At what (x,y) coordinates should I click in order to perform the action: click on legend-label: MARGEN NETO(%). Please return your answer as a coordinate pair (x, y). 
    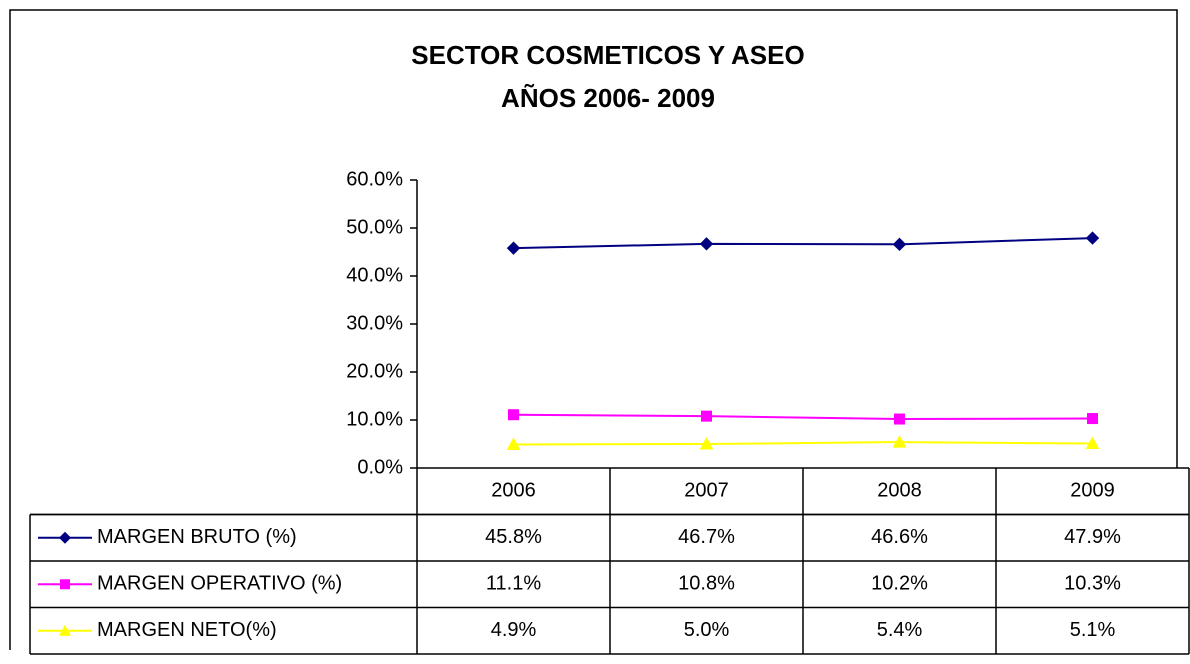
    Looking at the image, I should click on (187, 630).